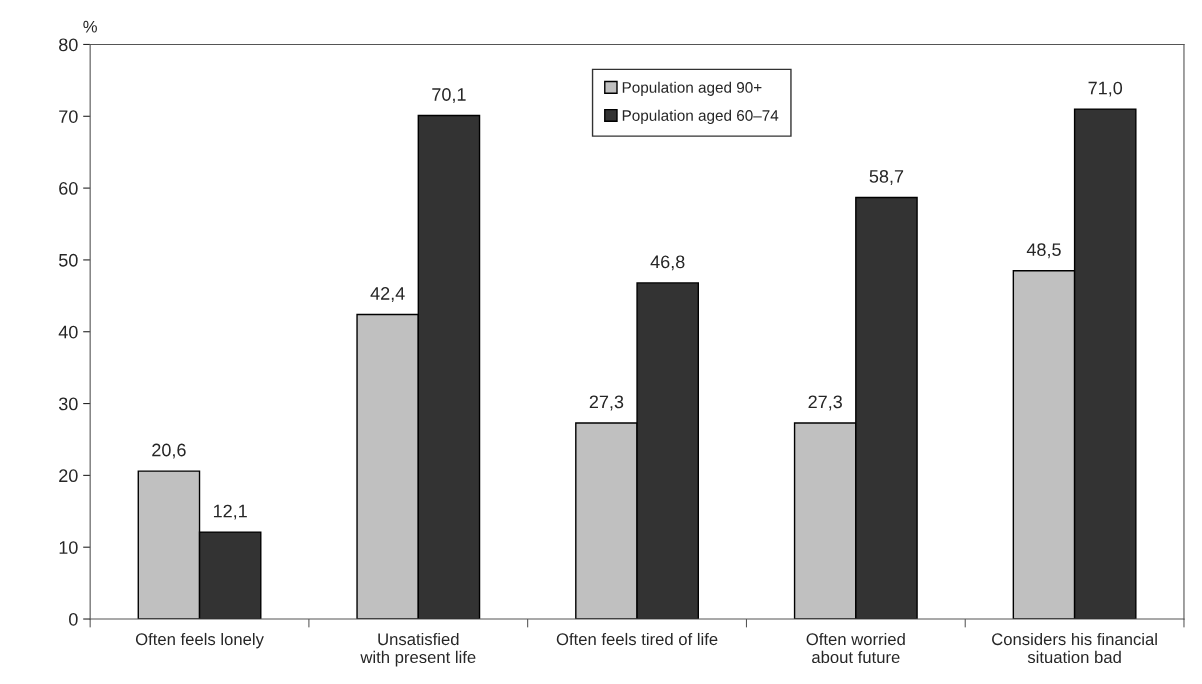 This screenshot has width=1202, height=684. Describe the element at coordinates (68, 45) in the screenshot. I see `y-tick-label: 80` at that location.